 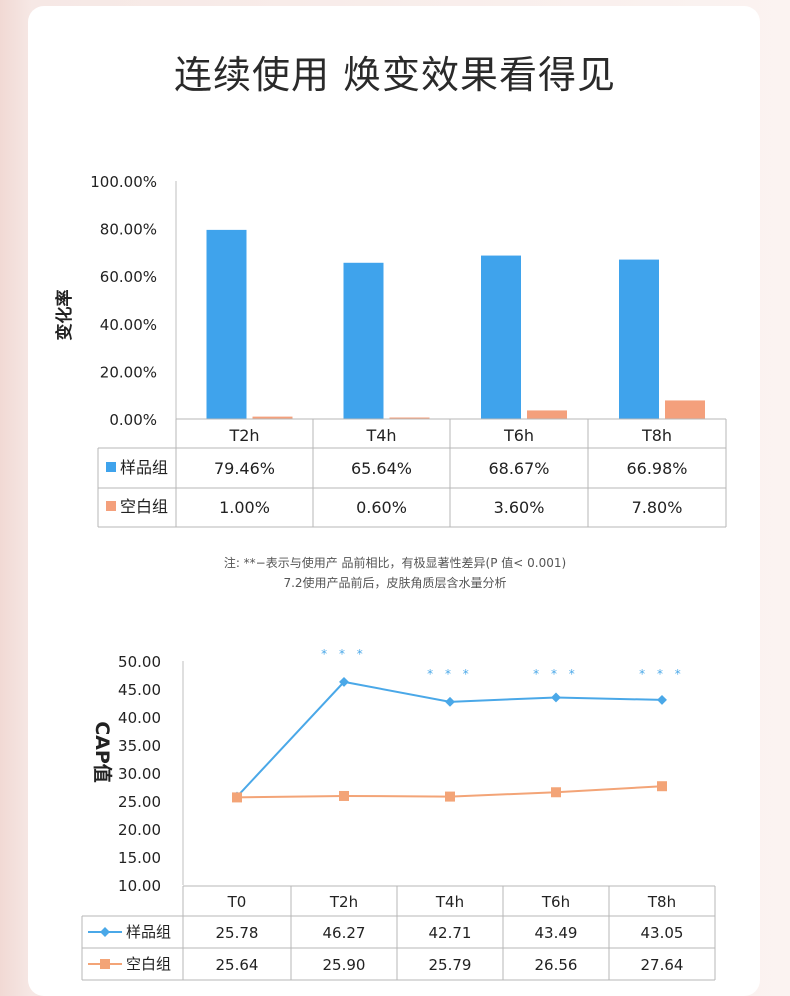 I want to click on bar-data-label: 3.60%, so click(x=519, y=507).